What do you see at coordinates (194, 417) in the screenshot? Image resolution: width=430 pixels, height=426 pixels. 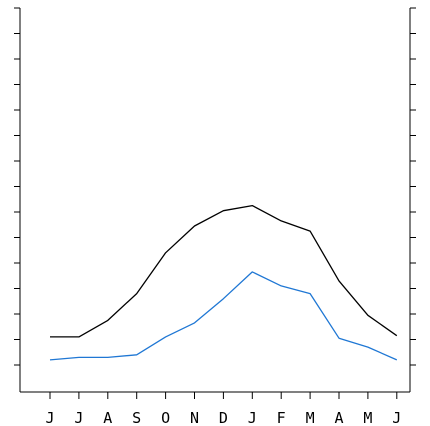 I see `x-tick-label: N` at bounding box center [194, 417].